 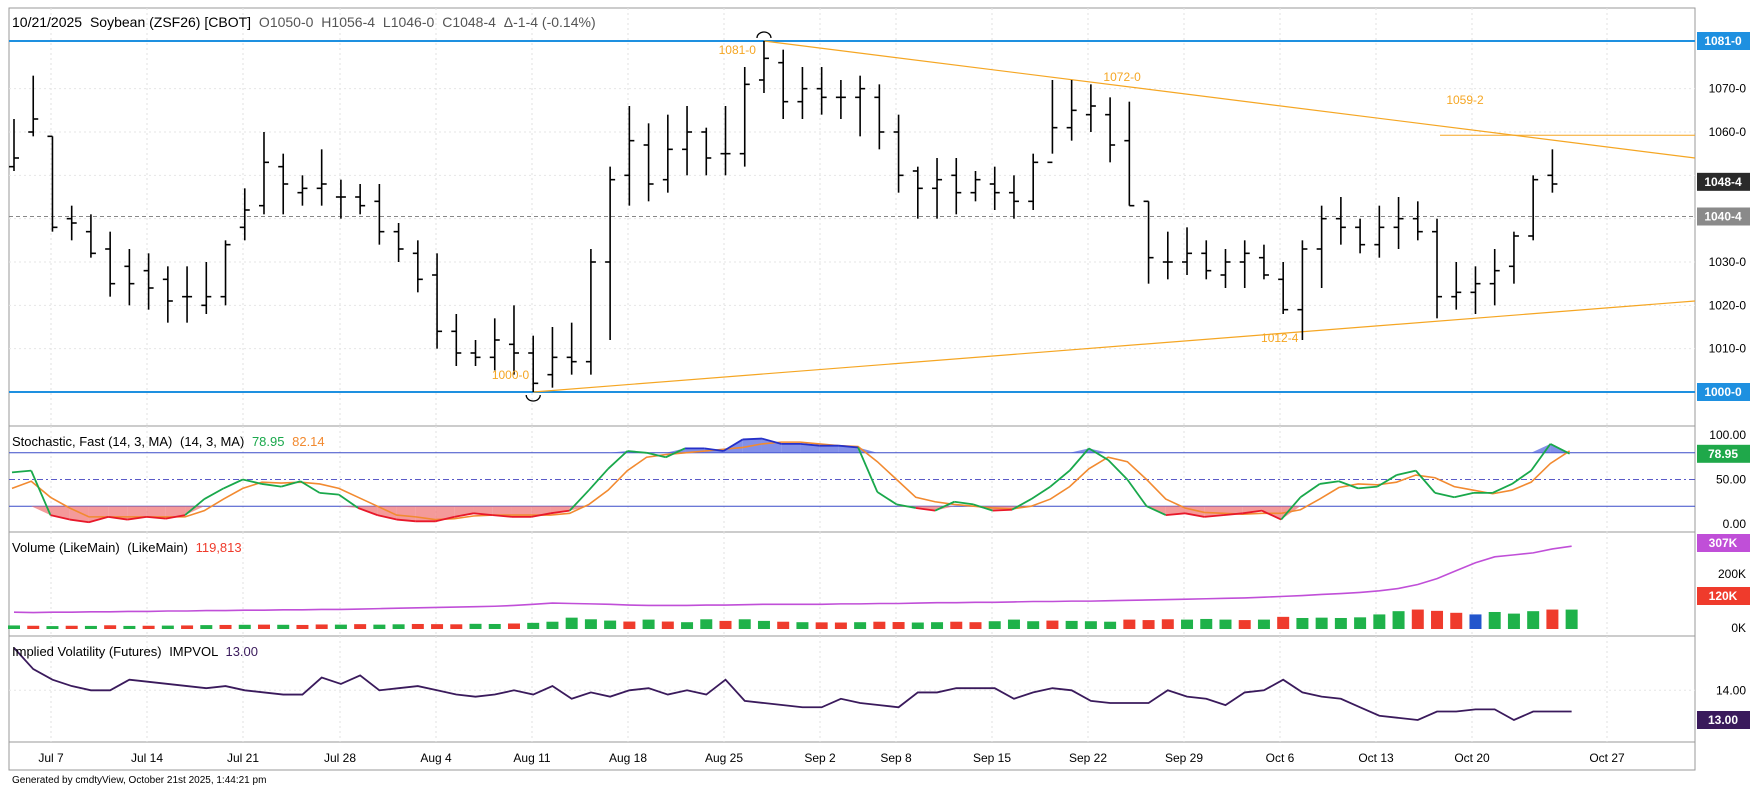 What do you see at coordinates (852, 480) in the screenshot?
I see `stochastic-panel` at bounding box center [852, 480].